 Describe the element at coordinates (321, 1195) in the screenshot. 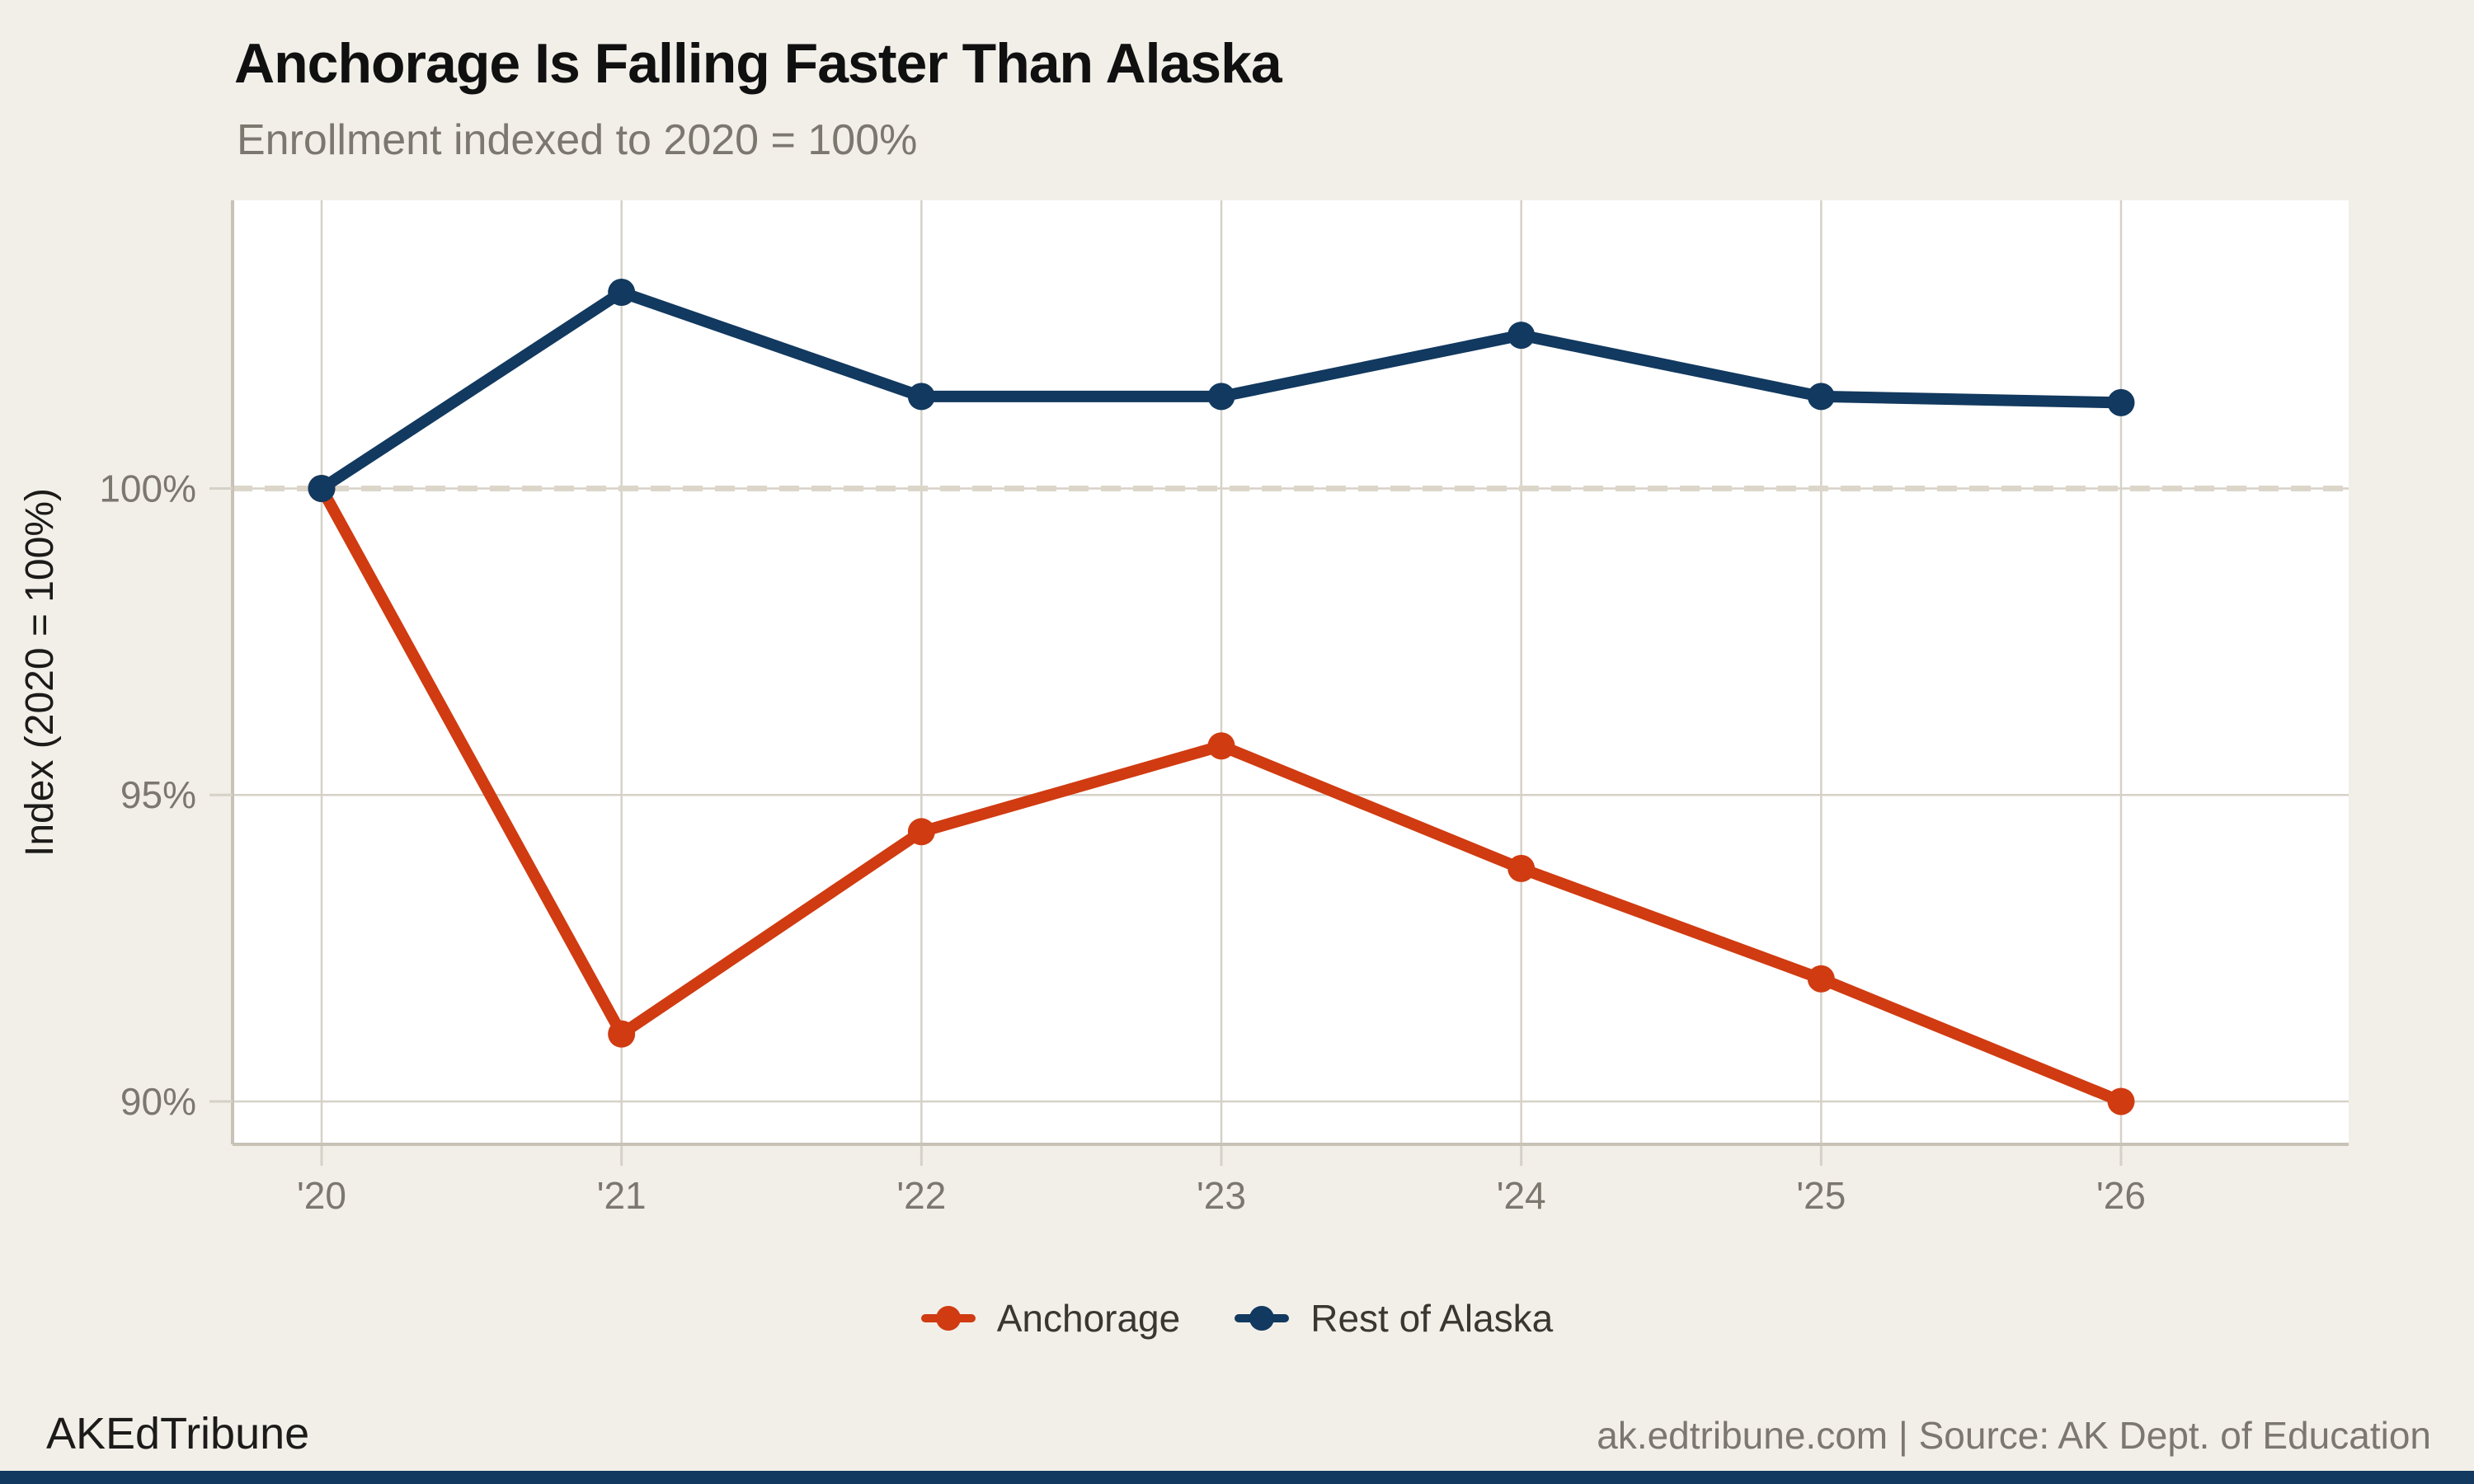

I see `x-tick-label: '20` at that location.